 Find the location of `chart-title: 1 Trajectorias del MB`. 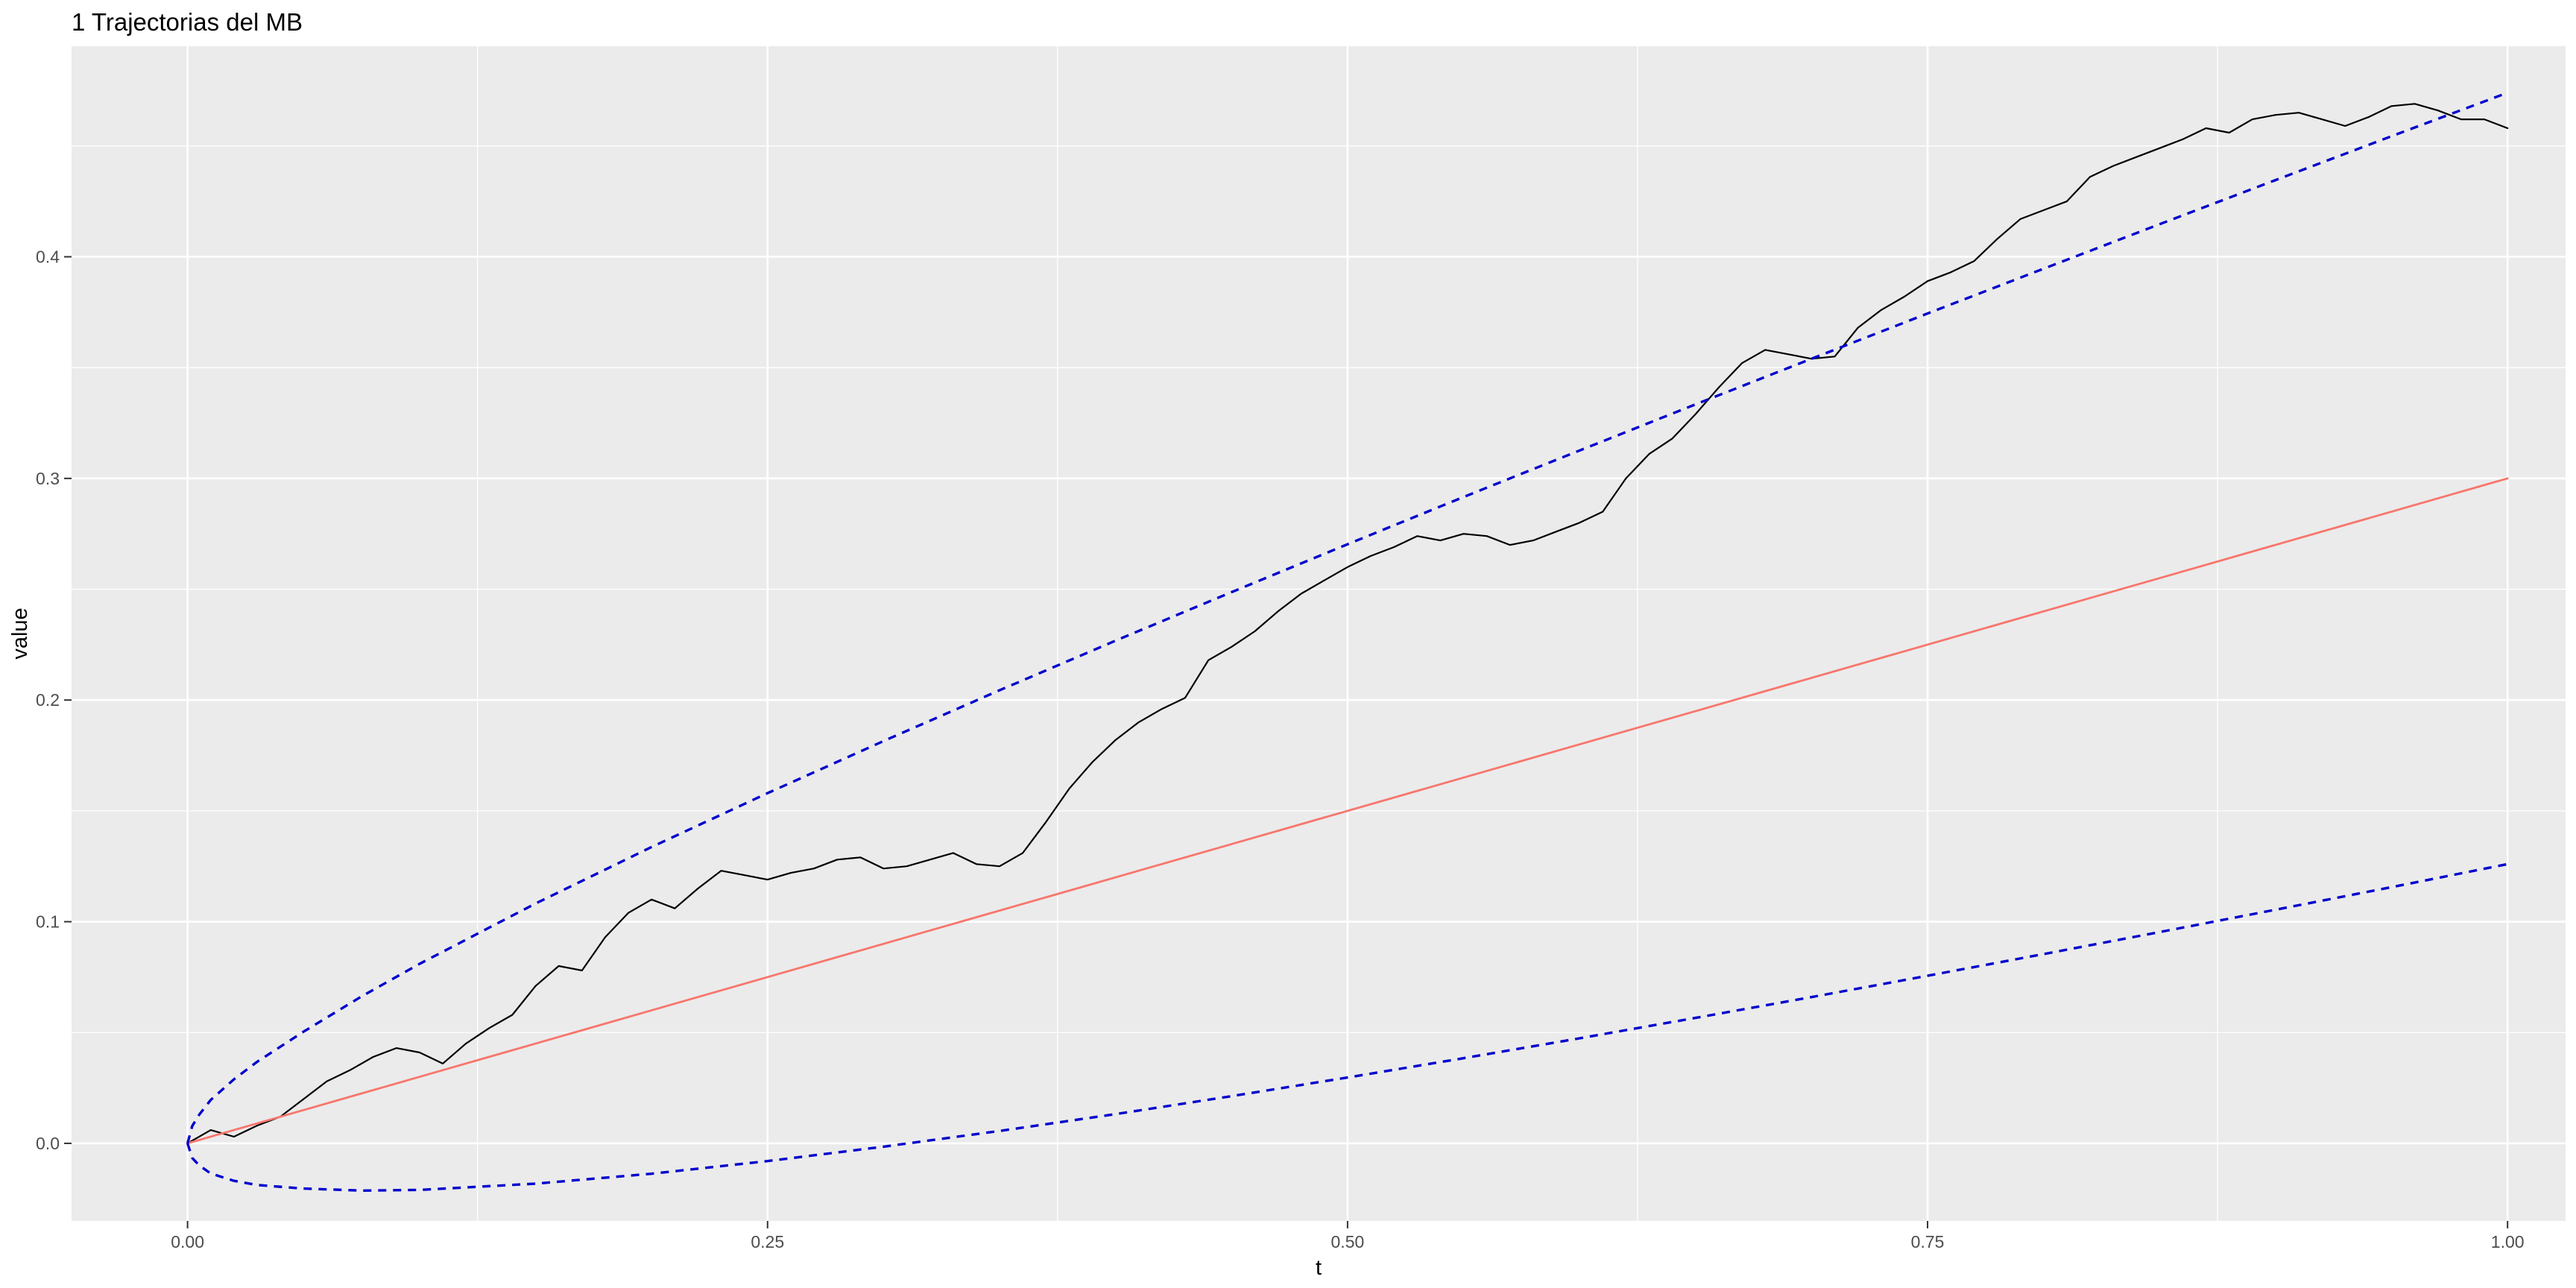

chart-title: 1 Trajectorias del MB is located at coordinates (187, 22).